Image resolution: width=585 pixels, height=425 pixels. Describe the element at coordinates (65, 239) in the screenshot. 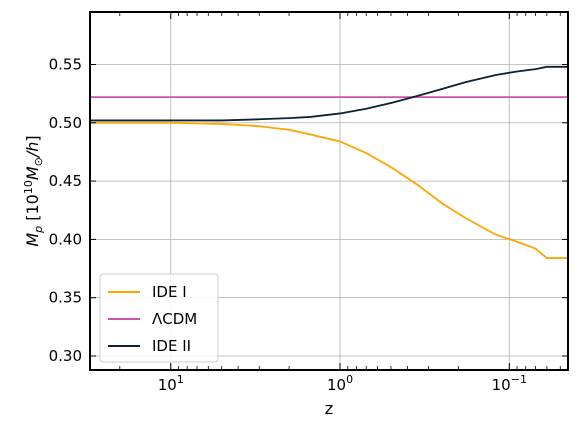

I see `y-tick-label: 0.40` at that location.